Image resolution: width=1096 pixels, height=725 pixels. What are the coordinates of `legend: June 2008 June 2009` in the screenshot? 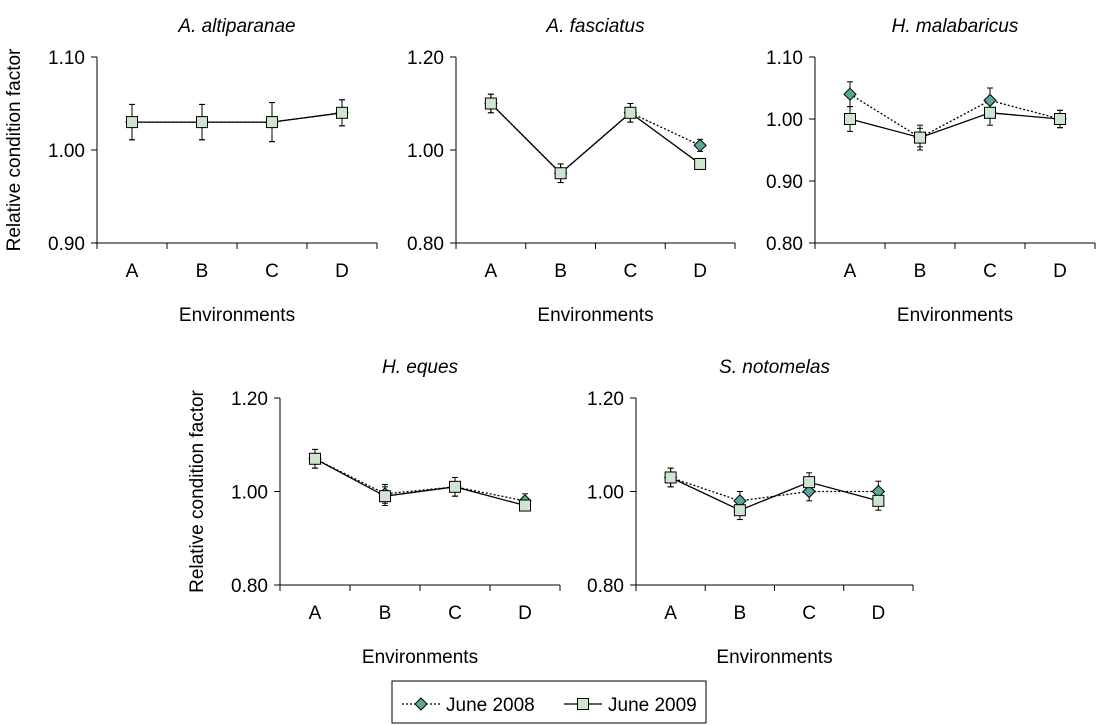 It's located at (549, 702).